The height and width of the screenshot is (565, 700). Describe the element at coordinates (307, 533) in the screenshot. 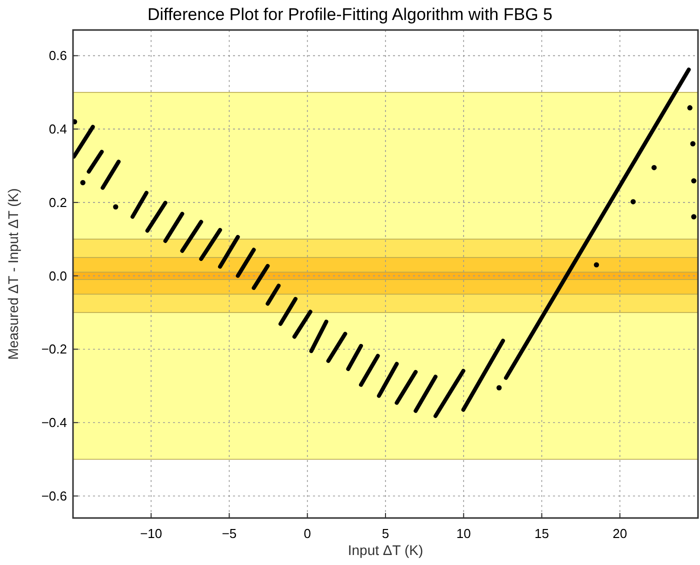

I see `x-tick-label: 0` at that location.